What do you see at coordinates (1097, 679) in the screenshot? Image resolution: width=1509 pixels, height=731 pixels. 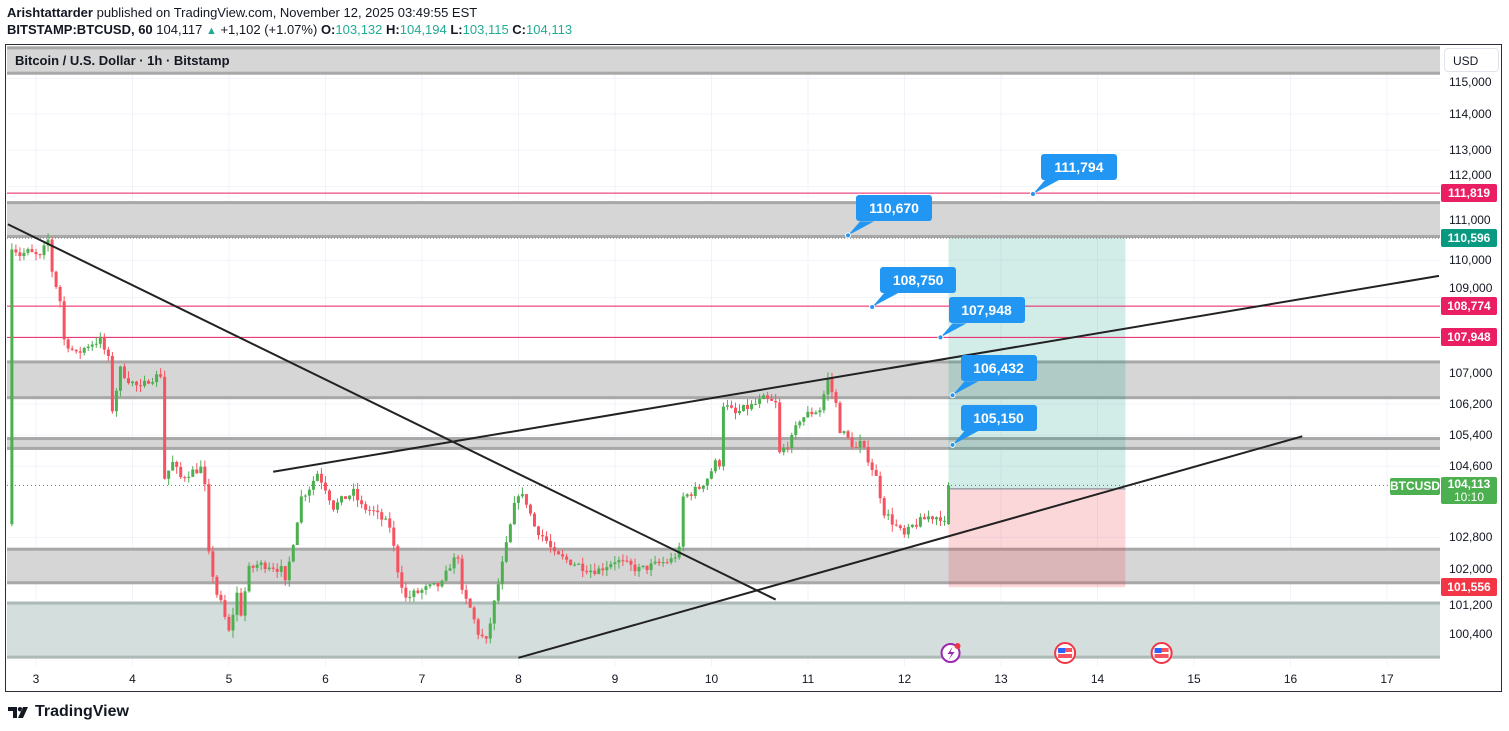 I see `x-axis-tick: 14` at bounding box center [1097, 679].